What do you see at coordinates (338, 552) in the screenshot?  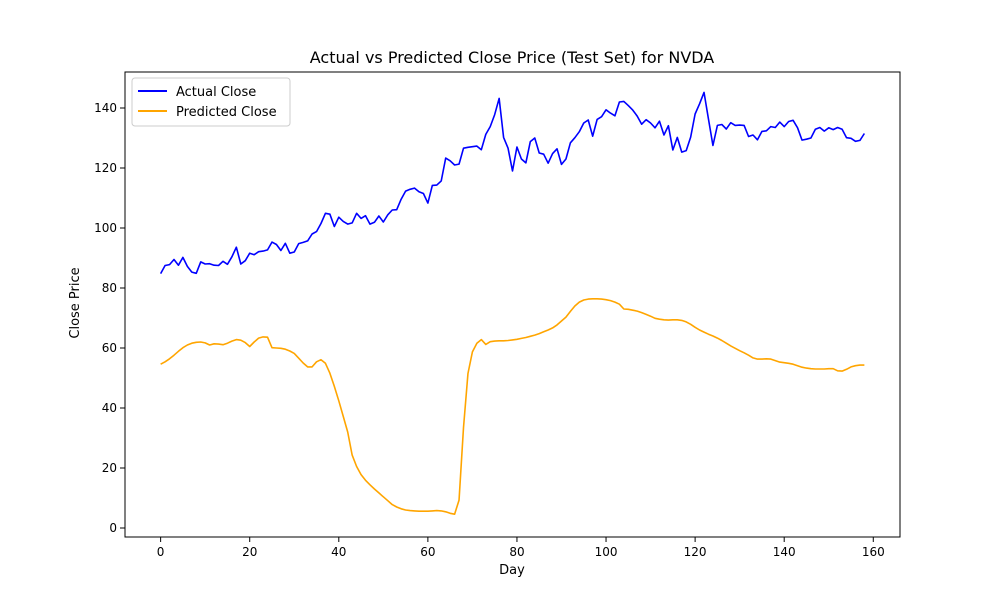 I see `x-tick-label: 40` at bounding box center [338, 552].